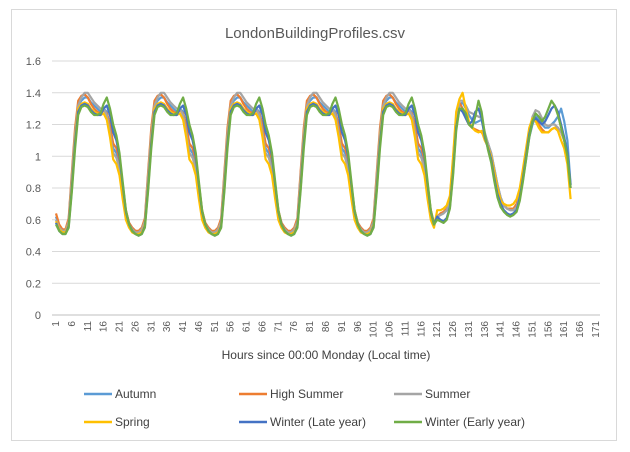  Describe the element at coordinates (33, 253) in the screenshot. I see `y-tick-label: 0.4` at that location.